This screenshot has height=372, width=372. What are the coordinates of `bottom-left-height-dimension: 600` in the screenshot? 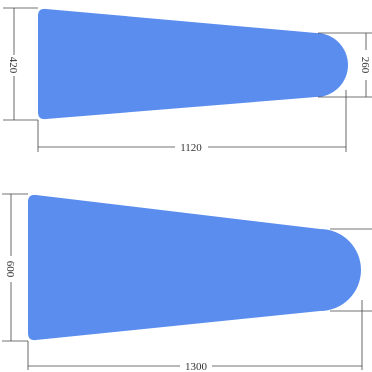 It's located at (15, 267).